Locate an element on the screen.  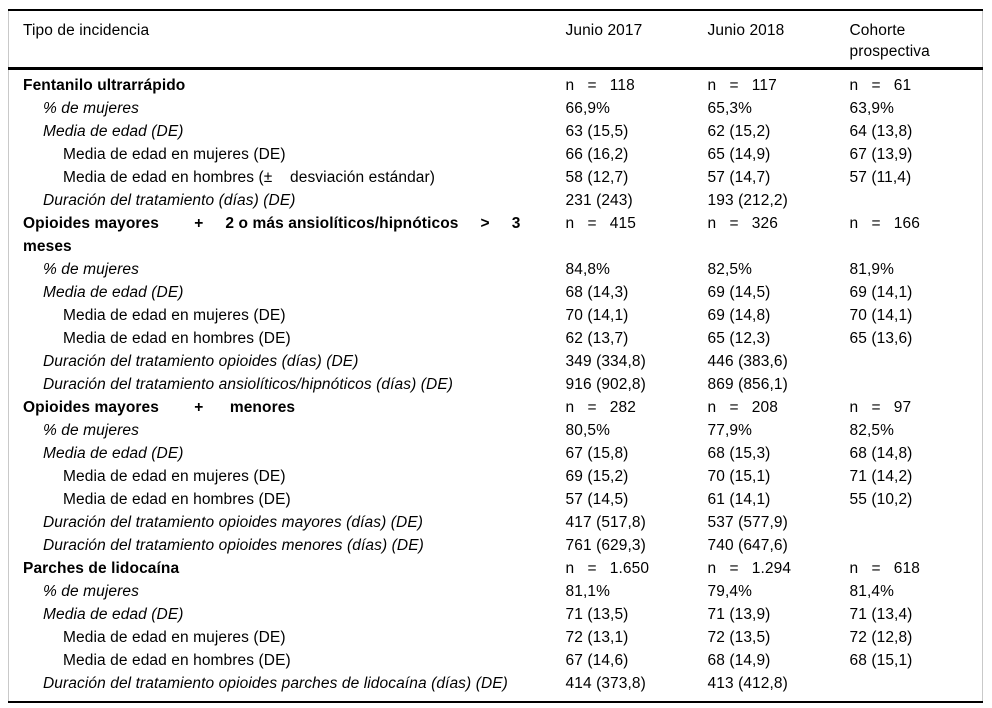
cell-value: n = 166 is located at coordinates (884, 223).